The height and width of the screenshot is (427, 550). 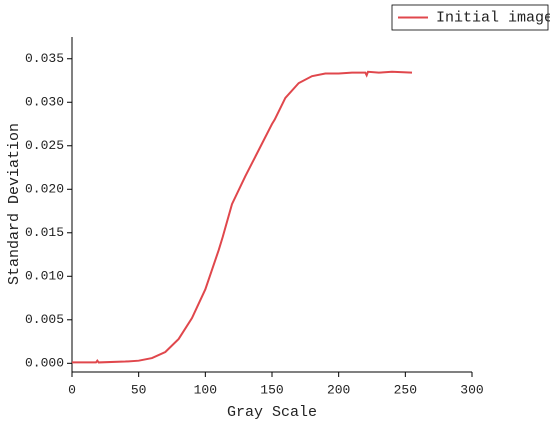 What do you see at coordinates (44, 102) in the screenshot?
I see `y-tick-label: 0.030` at bounding box center [44, 102].